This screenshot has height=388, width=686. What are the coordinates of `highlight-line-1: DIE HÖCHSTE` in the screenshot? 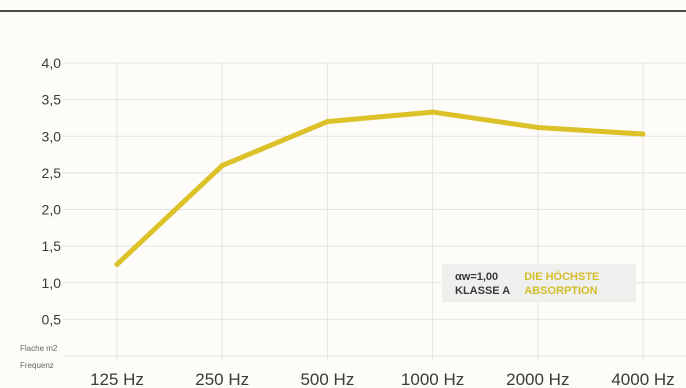 It's located at (562, 277).